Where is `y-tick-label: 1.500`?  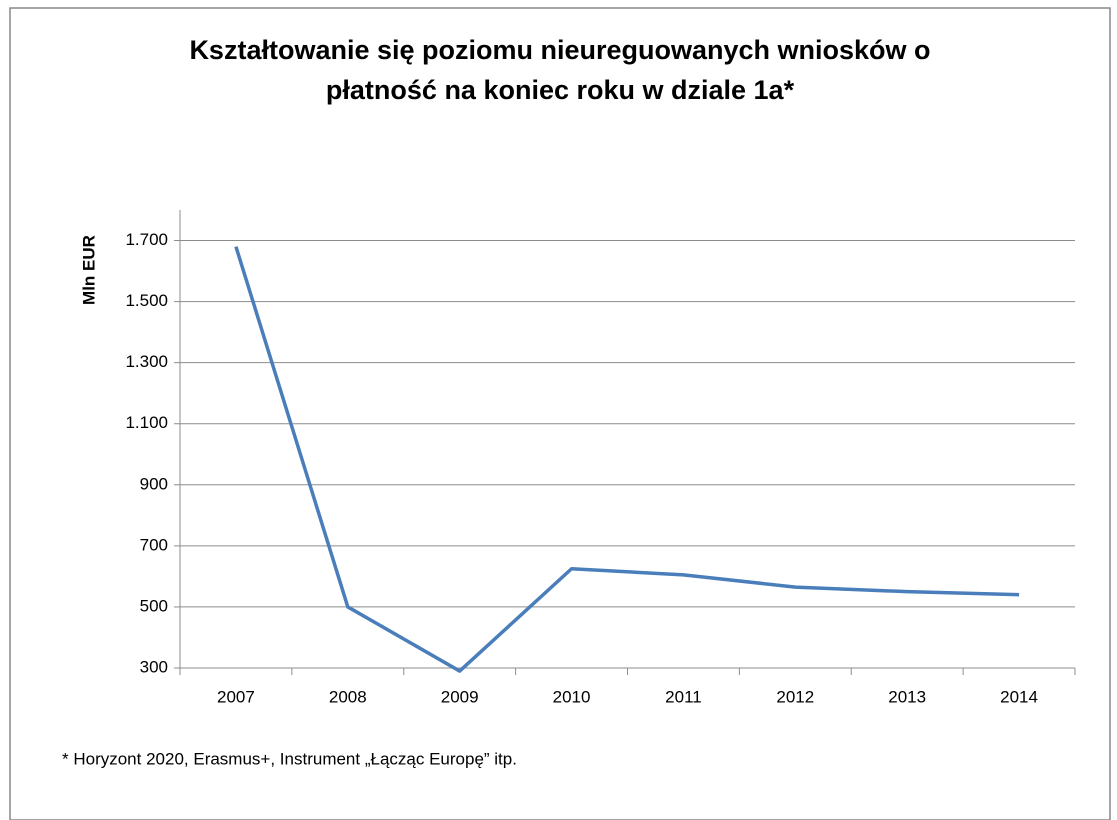 y-tick-label: 1.500 is located at coordinates (146, 300).